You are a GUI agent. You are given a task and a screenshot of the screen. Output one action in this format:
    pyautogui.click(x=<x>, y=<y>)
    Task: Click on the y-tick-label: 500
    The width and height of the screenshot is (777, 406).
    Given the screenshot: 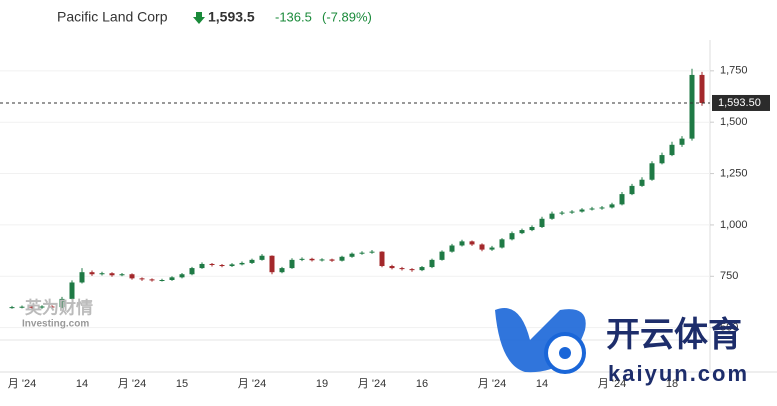 What is the action you would take?
    pyautogui.click(x=729, y=328)
    